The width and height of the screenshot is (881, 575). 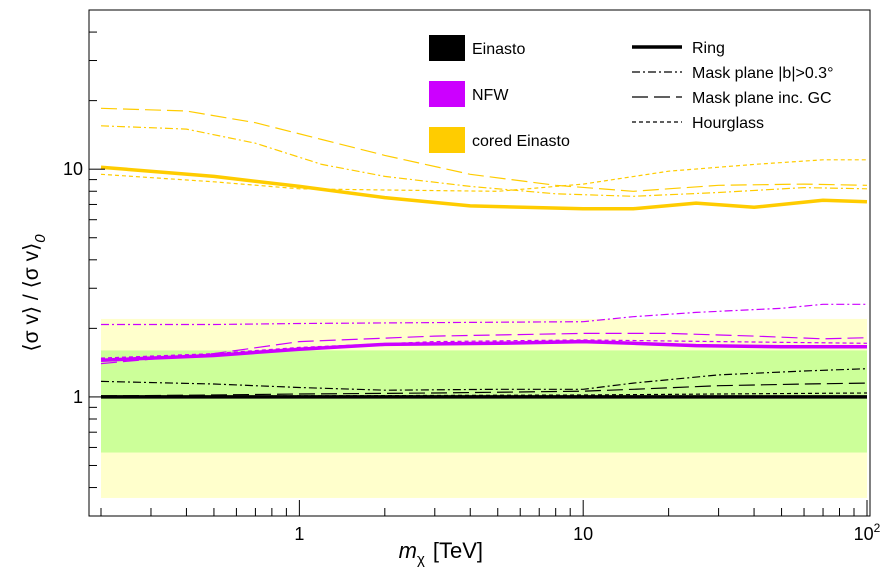 I want to click on series-line-nfw-dashdot, so click(x=484, y=314).